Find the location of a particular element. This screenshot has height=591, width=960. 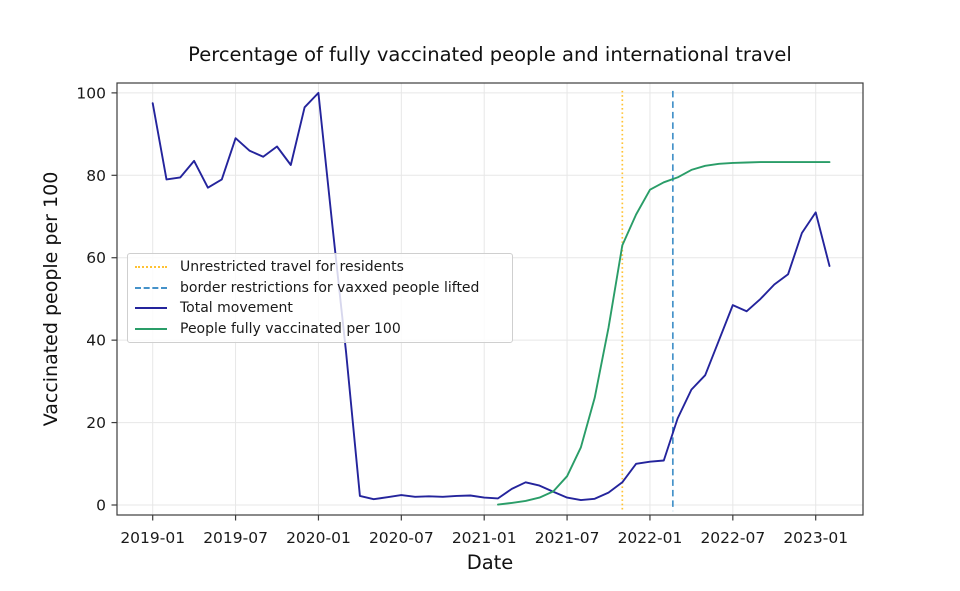

legend-item: Total movement is located at coordinates (320, 308).